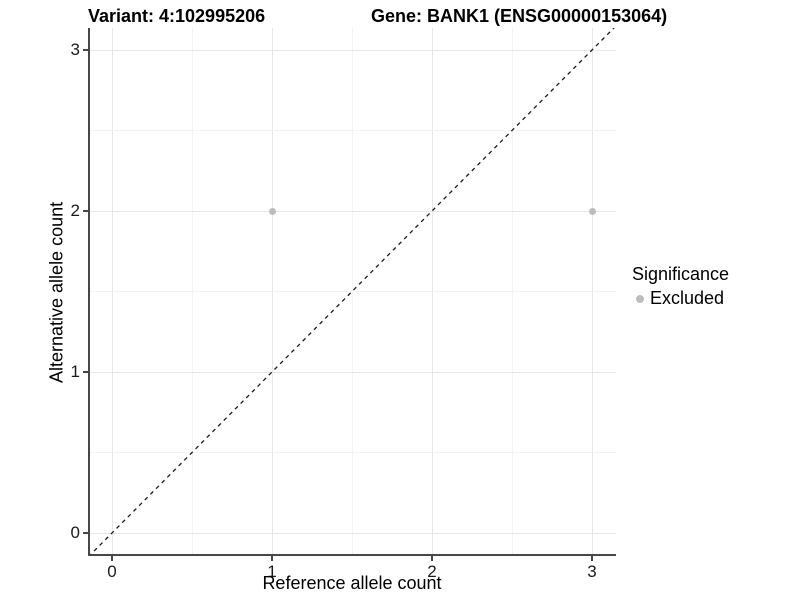 The width and height of the screenshot is (800, 600). I want to click on x-tick-label: 2, so click(432, 571).